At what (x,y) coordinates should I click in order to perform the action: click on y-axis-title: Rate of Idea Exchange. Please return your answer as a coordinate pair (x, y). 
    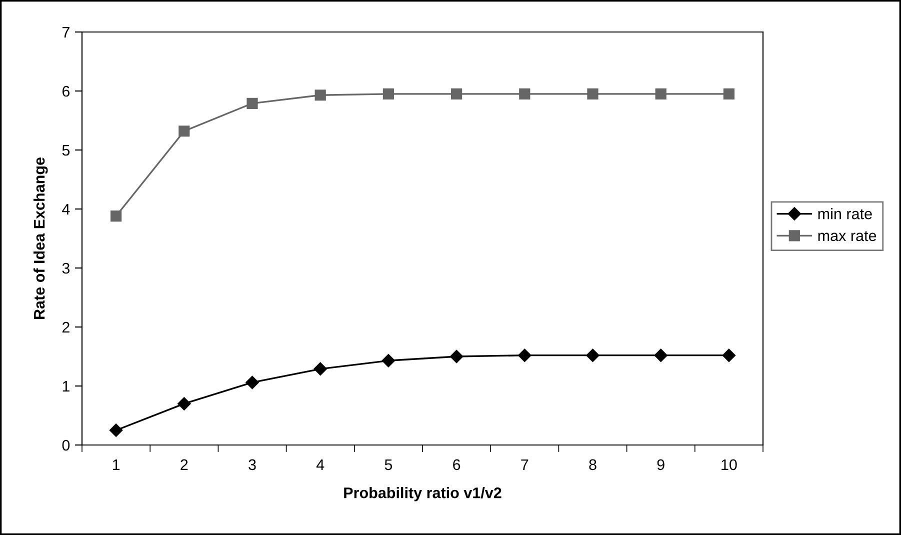
    Looking at the image, I should click on (41, 238).